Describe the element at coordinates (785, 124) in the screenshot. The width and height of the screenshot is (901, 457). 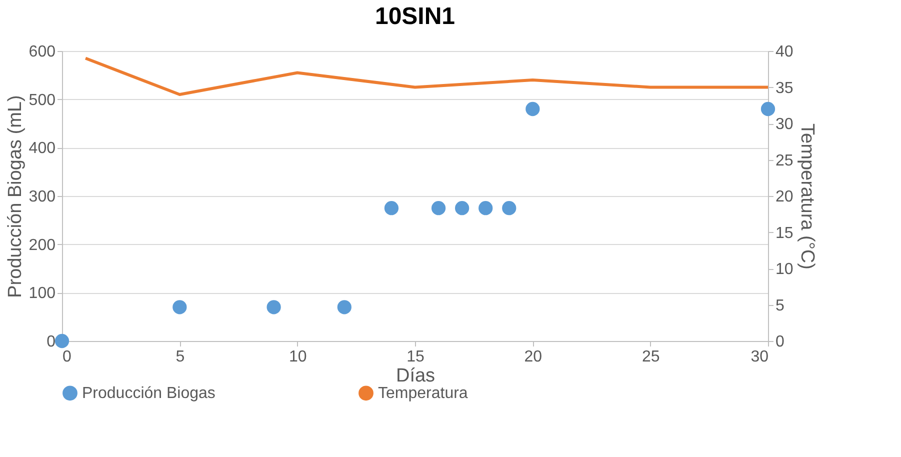
I see `y2-tick-label: 30` at that location.